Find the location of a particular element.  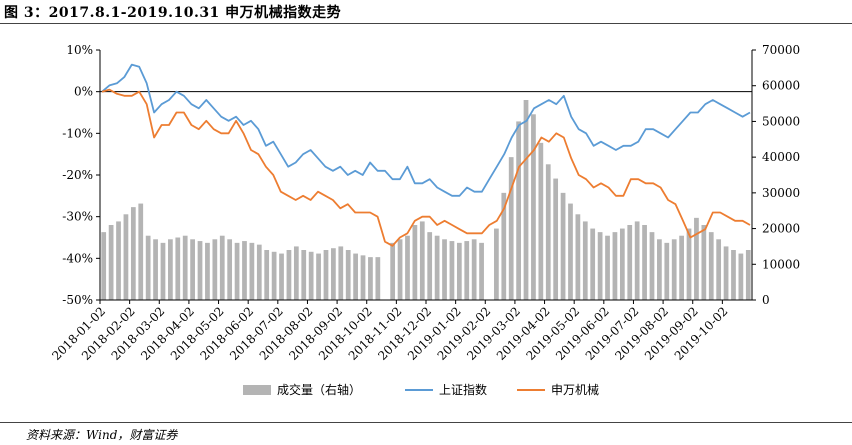

right-tick-label: 70000 is located at coordinates (781, 50).